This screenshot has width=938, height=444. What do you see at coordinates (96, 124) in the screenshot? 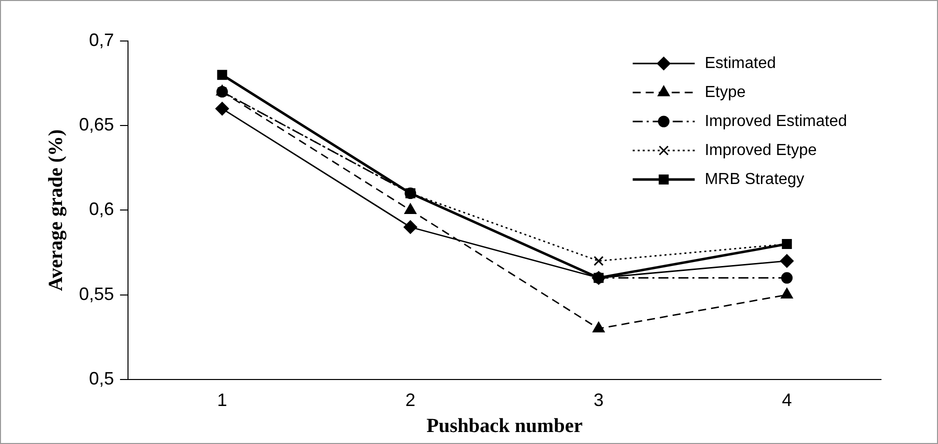
I see `y-tick-label: 0,65` at bounding box center [96, 124].